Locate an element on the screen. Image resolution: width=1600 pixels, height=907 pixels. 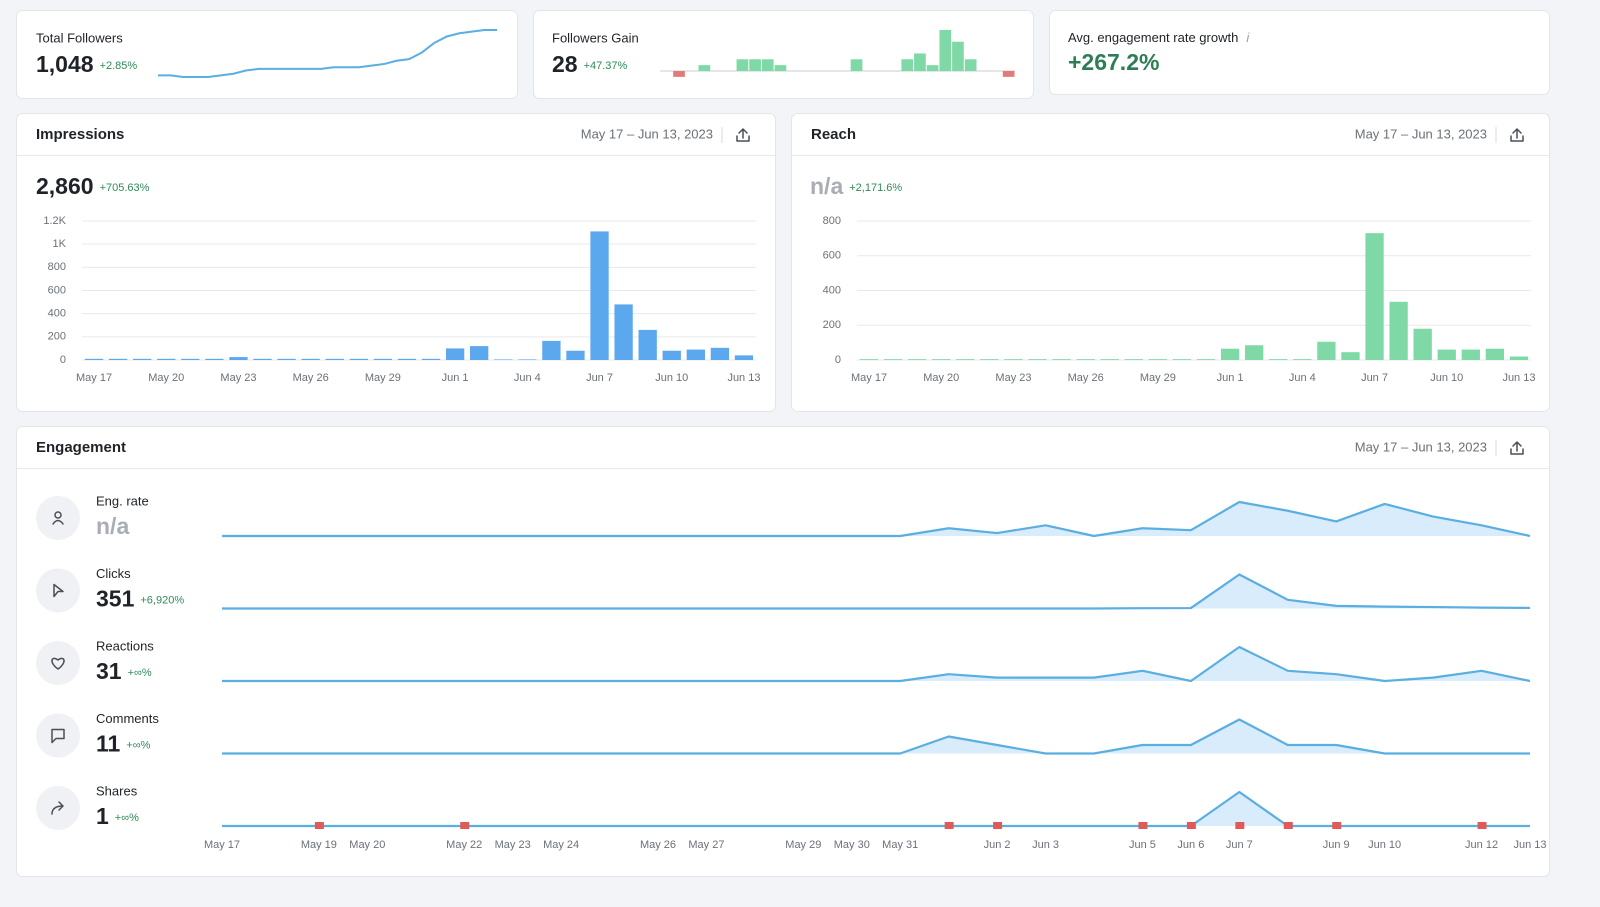
y-tick-label: 800 is located at coordinates (57, 267).